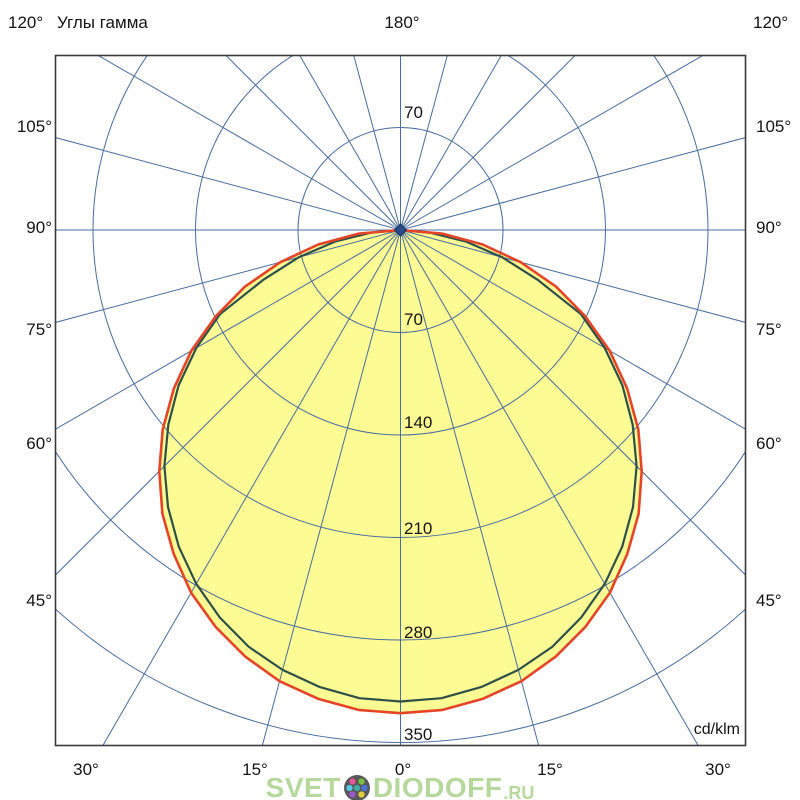 Image resolution: width=800 pixels, height=800 pixels. Describe the element at coordinates (550, 769) in the screenshot. I see `bottom-angle-label-15-right: 15°` at that location.